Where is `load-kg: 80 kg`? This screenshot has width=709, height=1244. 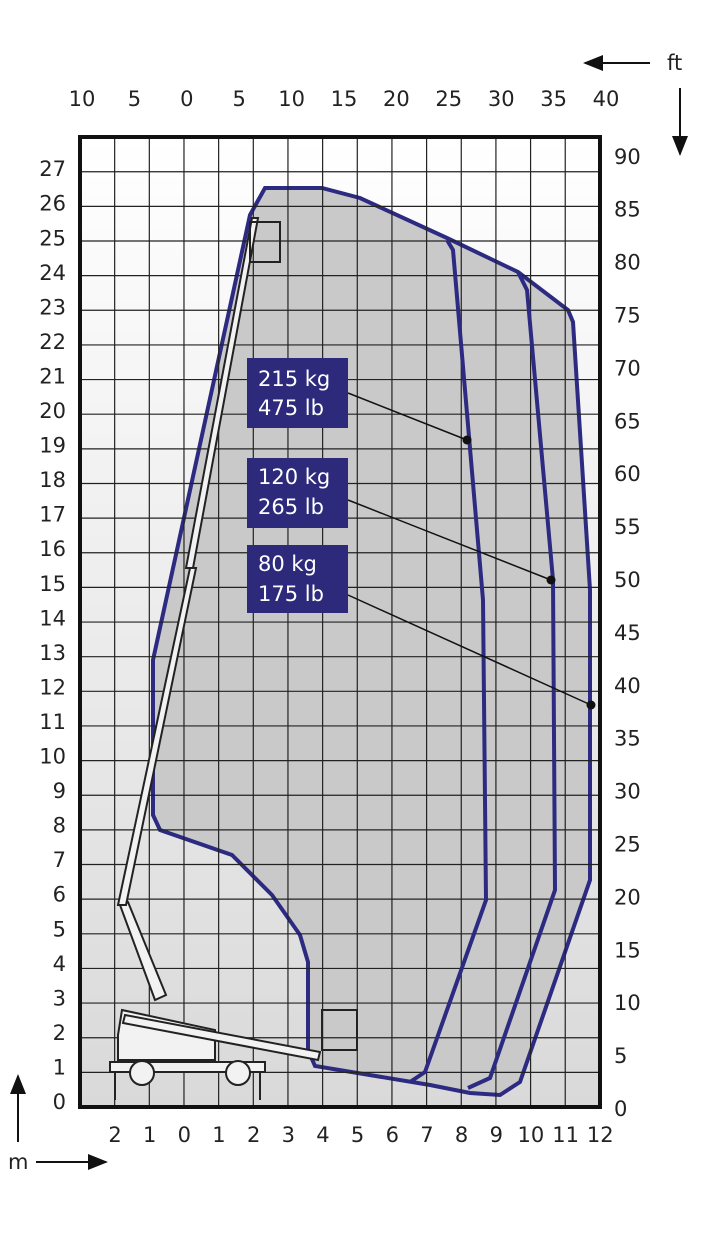 load-kg: 80 kg is located at coordinates (287, 564).